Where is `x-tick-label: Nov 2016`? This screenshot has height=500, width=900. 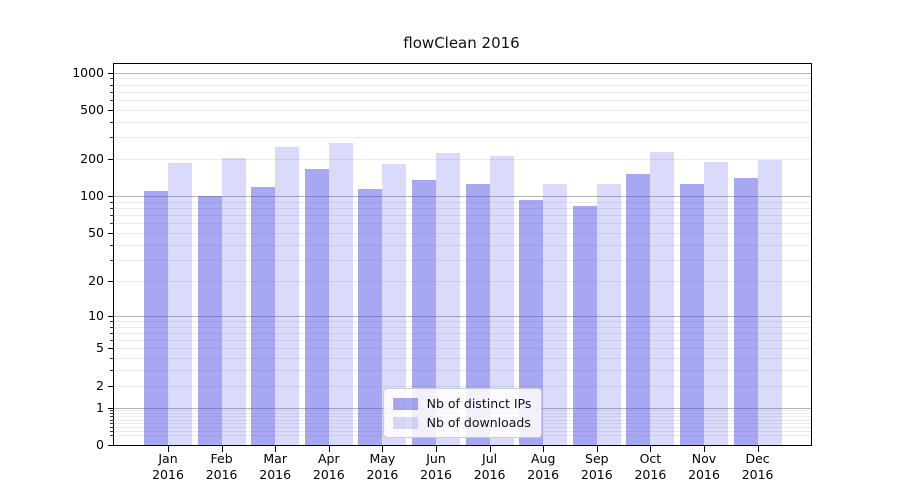
x-tick-label: Nov 2016 is located at coordinates (704, 466).